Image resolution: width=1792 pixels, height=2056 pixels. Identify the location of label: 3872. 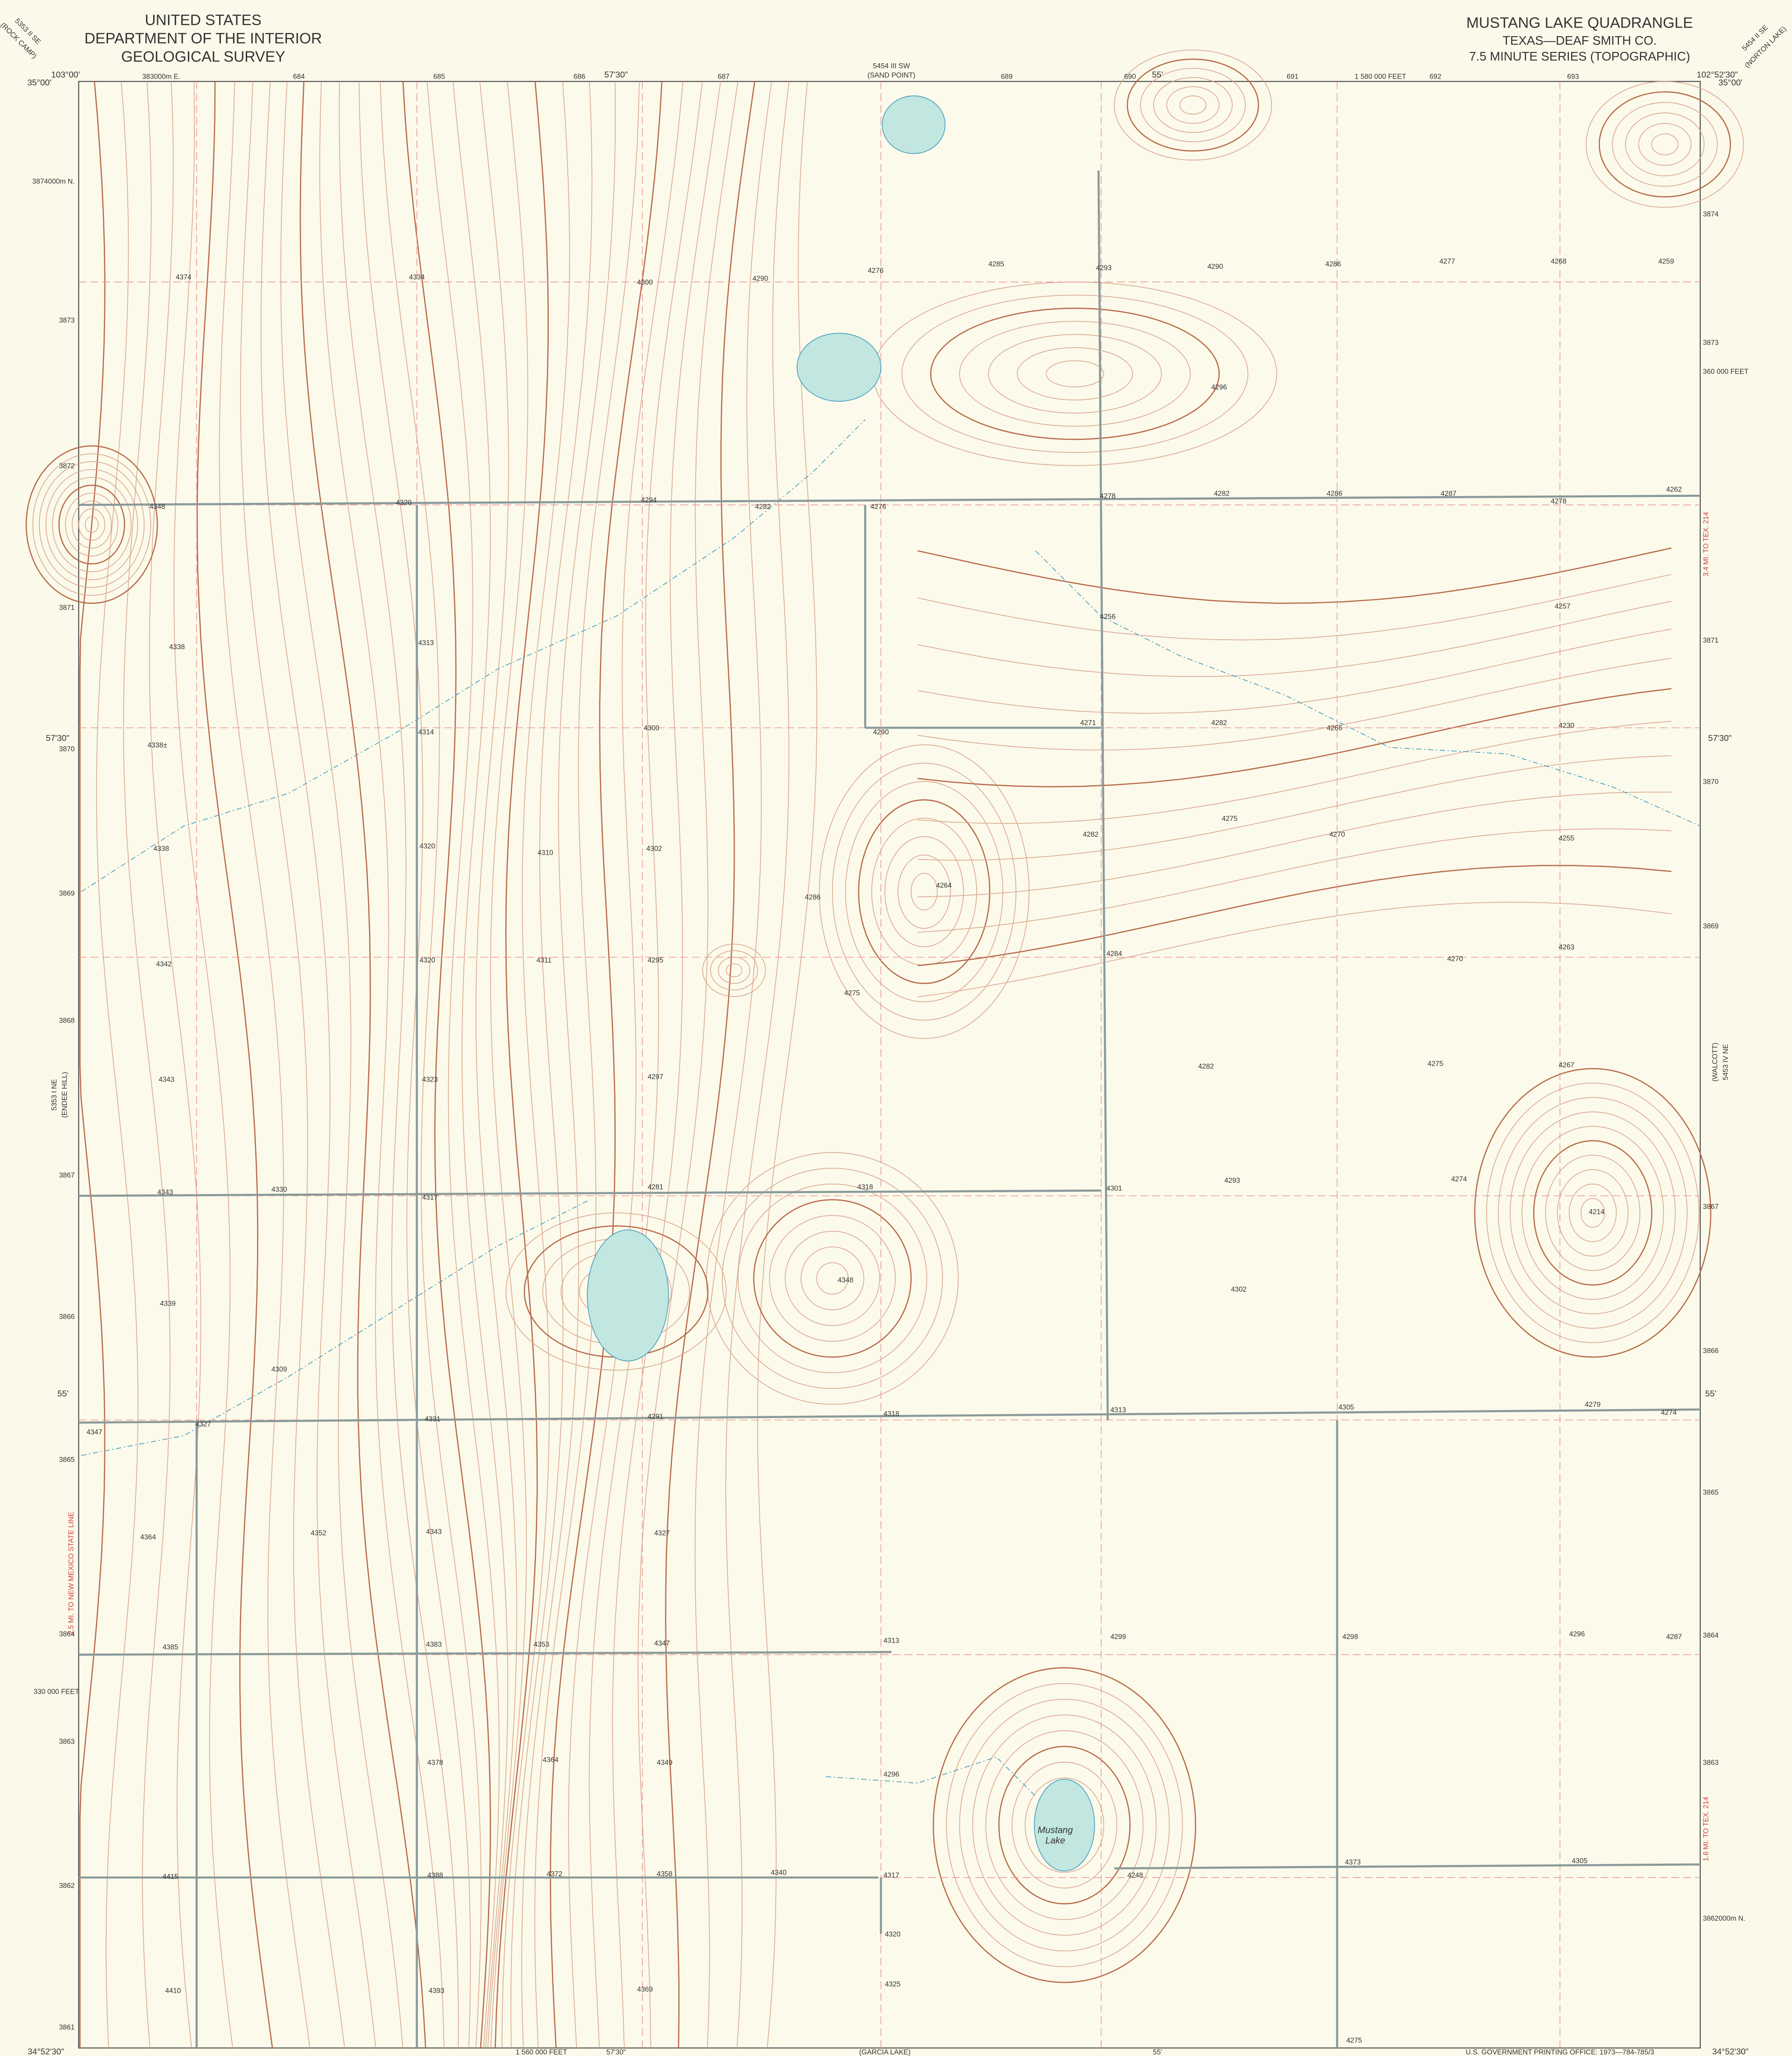
(67, 466).